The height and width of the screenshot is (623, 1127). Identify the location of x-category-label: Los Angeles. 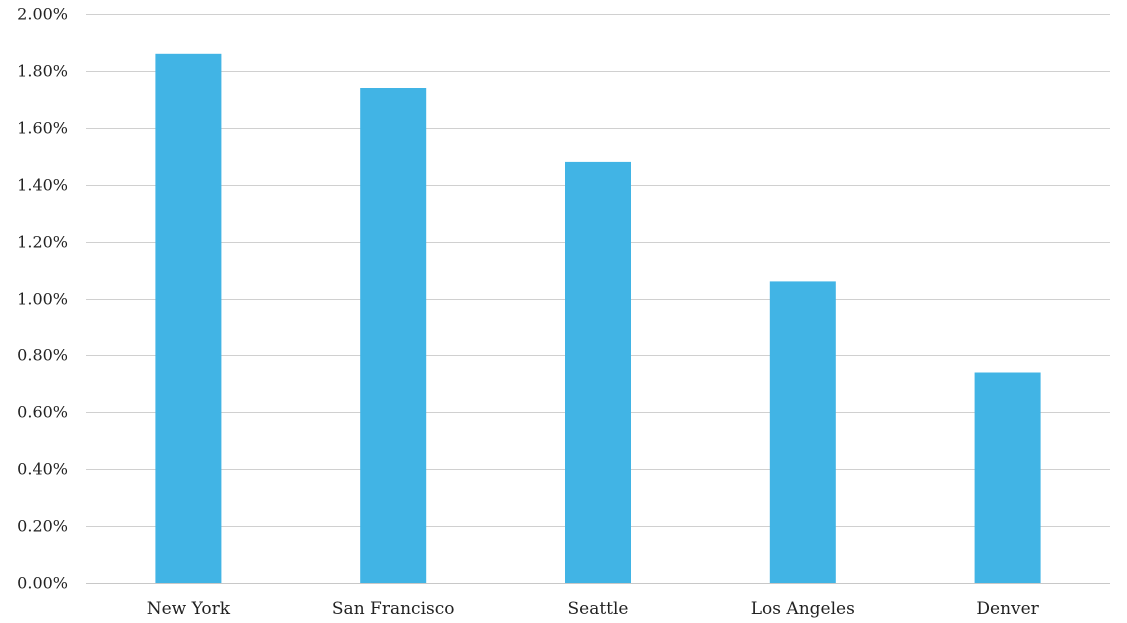
(803, 609).